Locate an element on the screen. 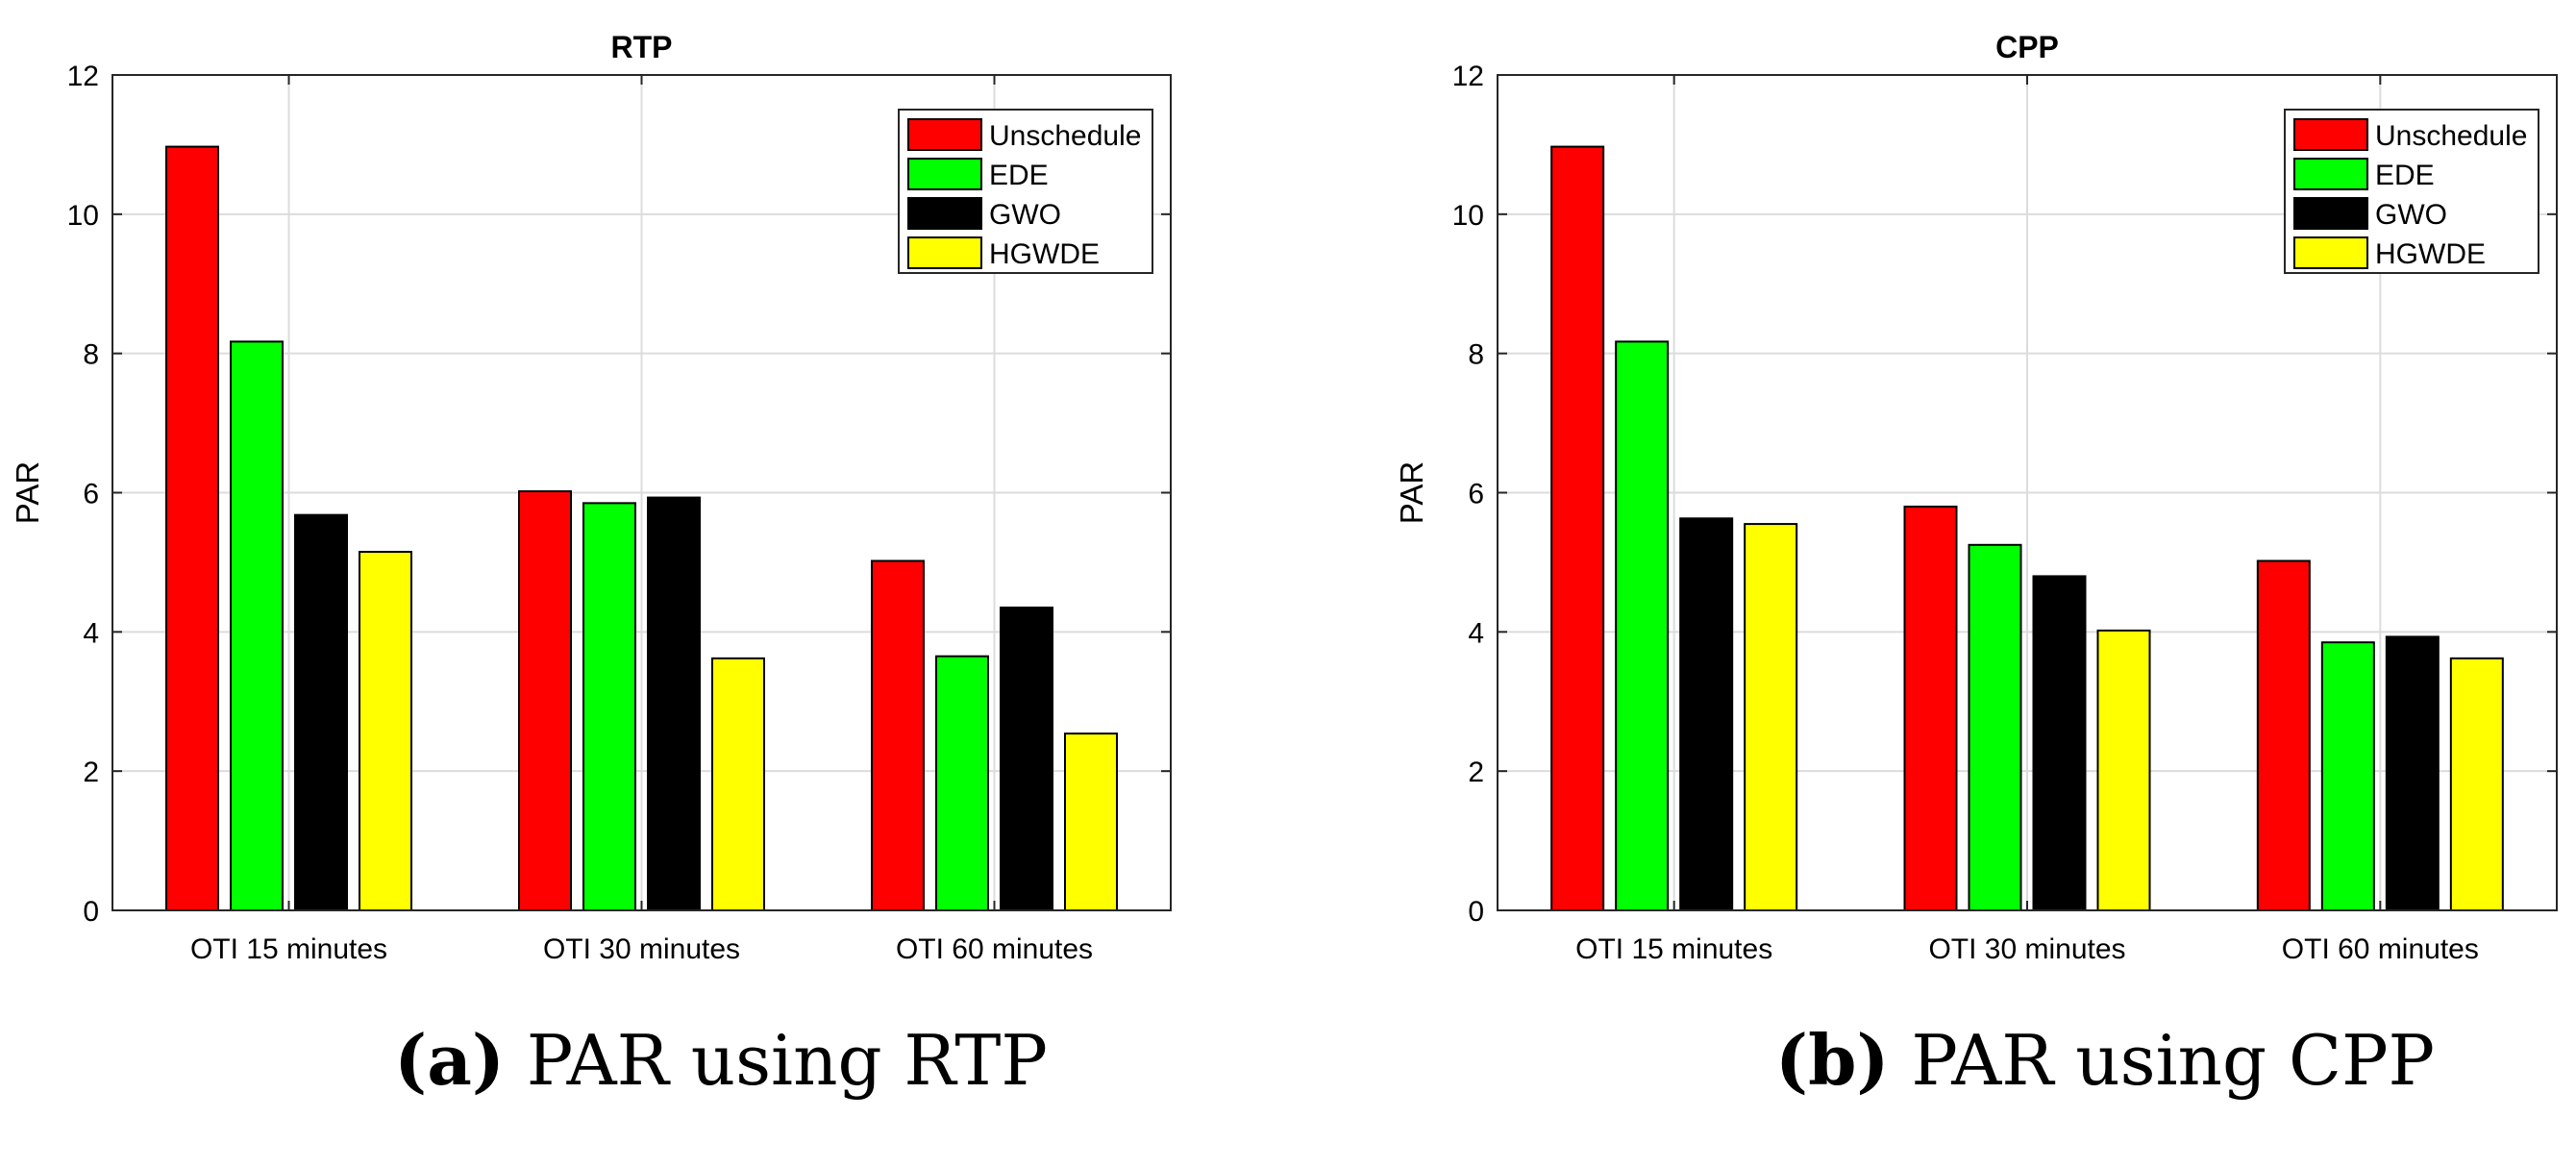 Image resolution: width=2576 pixels, height=1168 pixels. caption-b: (b) PAR using CPP is located at coordinates (2076, 1067).